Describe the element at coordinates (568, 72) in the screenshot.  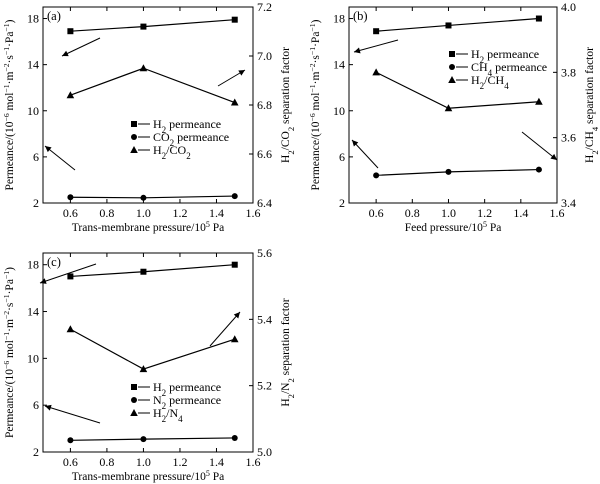
I see `y2-tick-label: 3.8` at that location.